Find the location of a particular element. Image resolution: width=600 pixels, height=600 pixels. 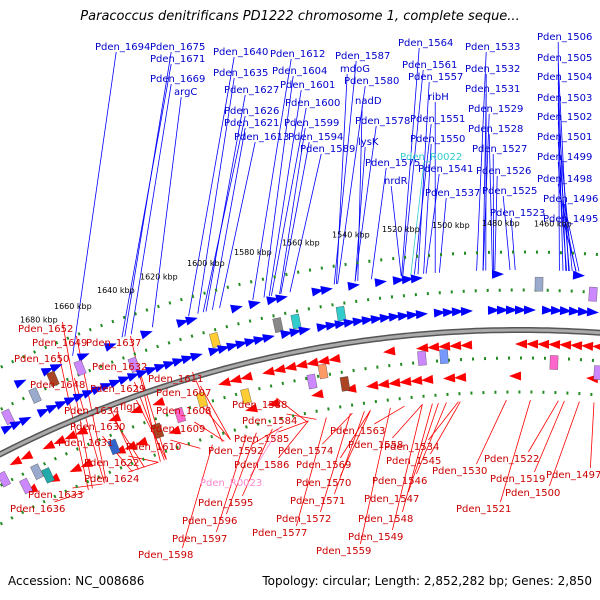

top-gene-label: Pden_1578 is located at coordinates (382, 121).